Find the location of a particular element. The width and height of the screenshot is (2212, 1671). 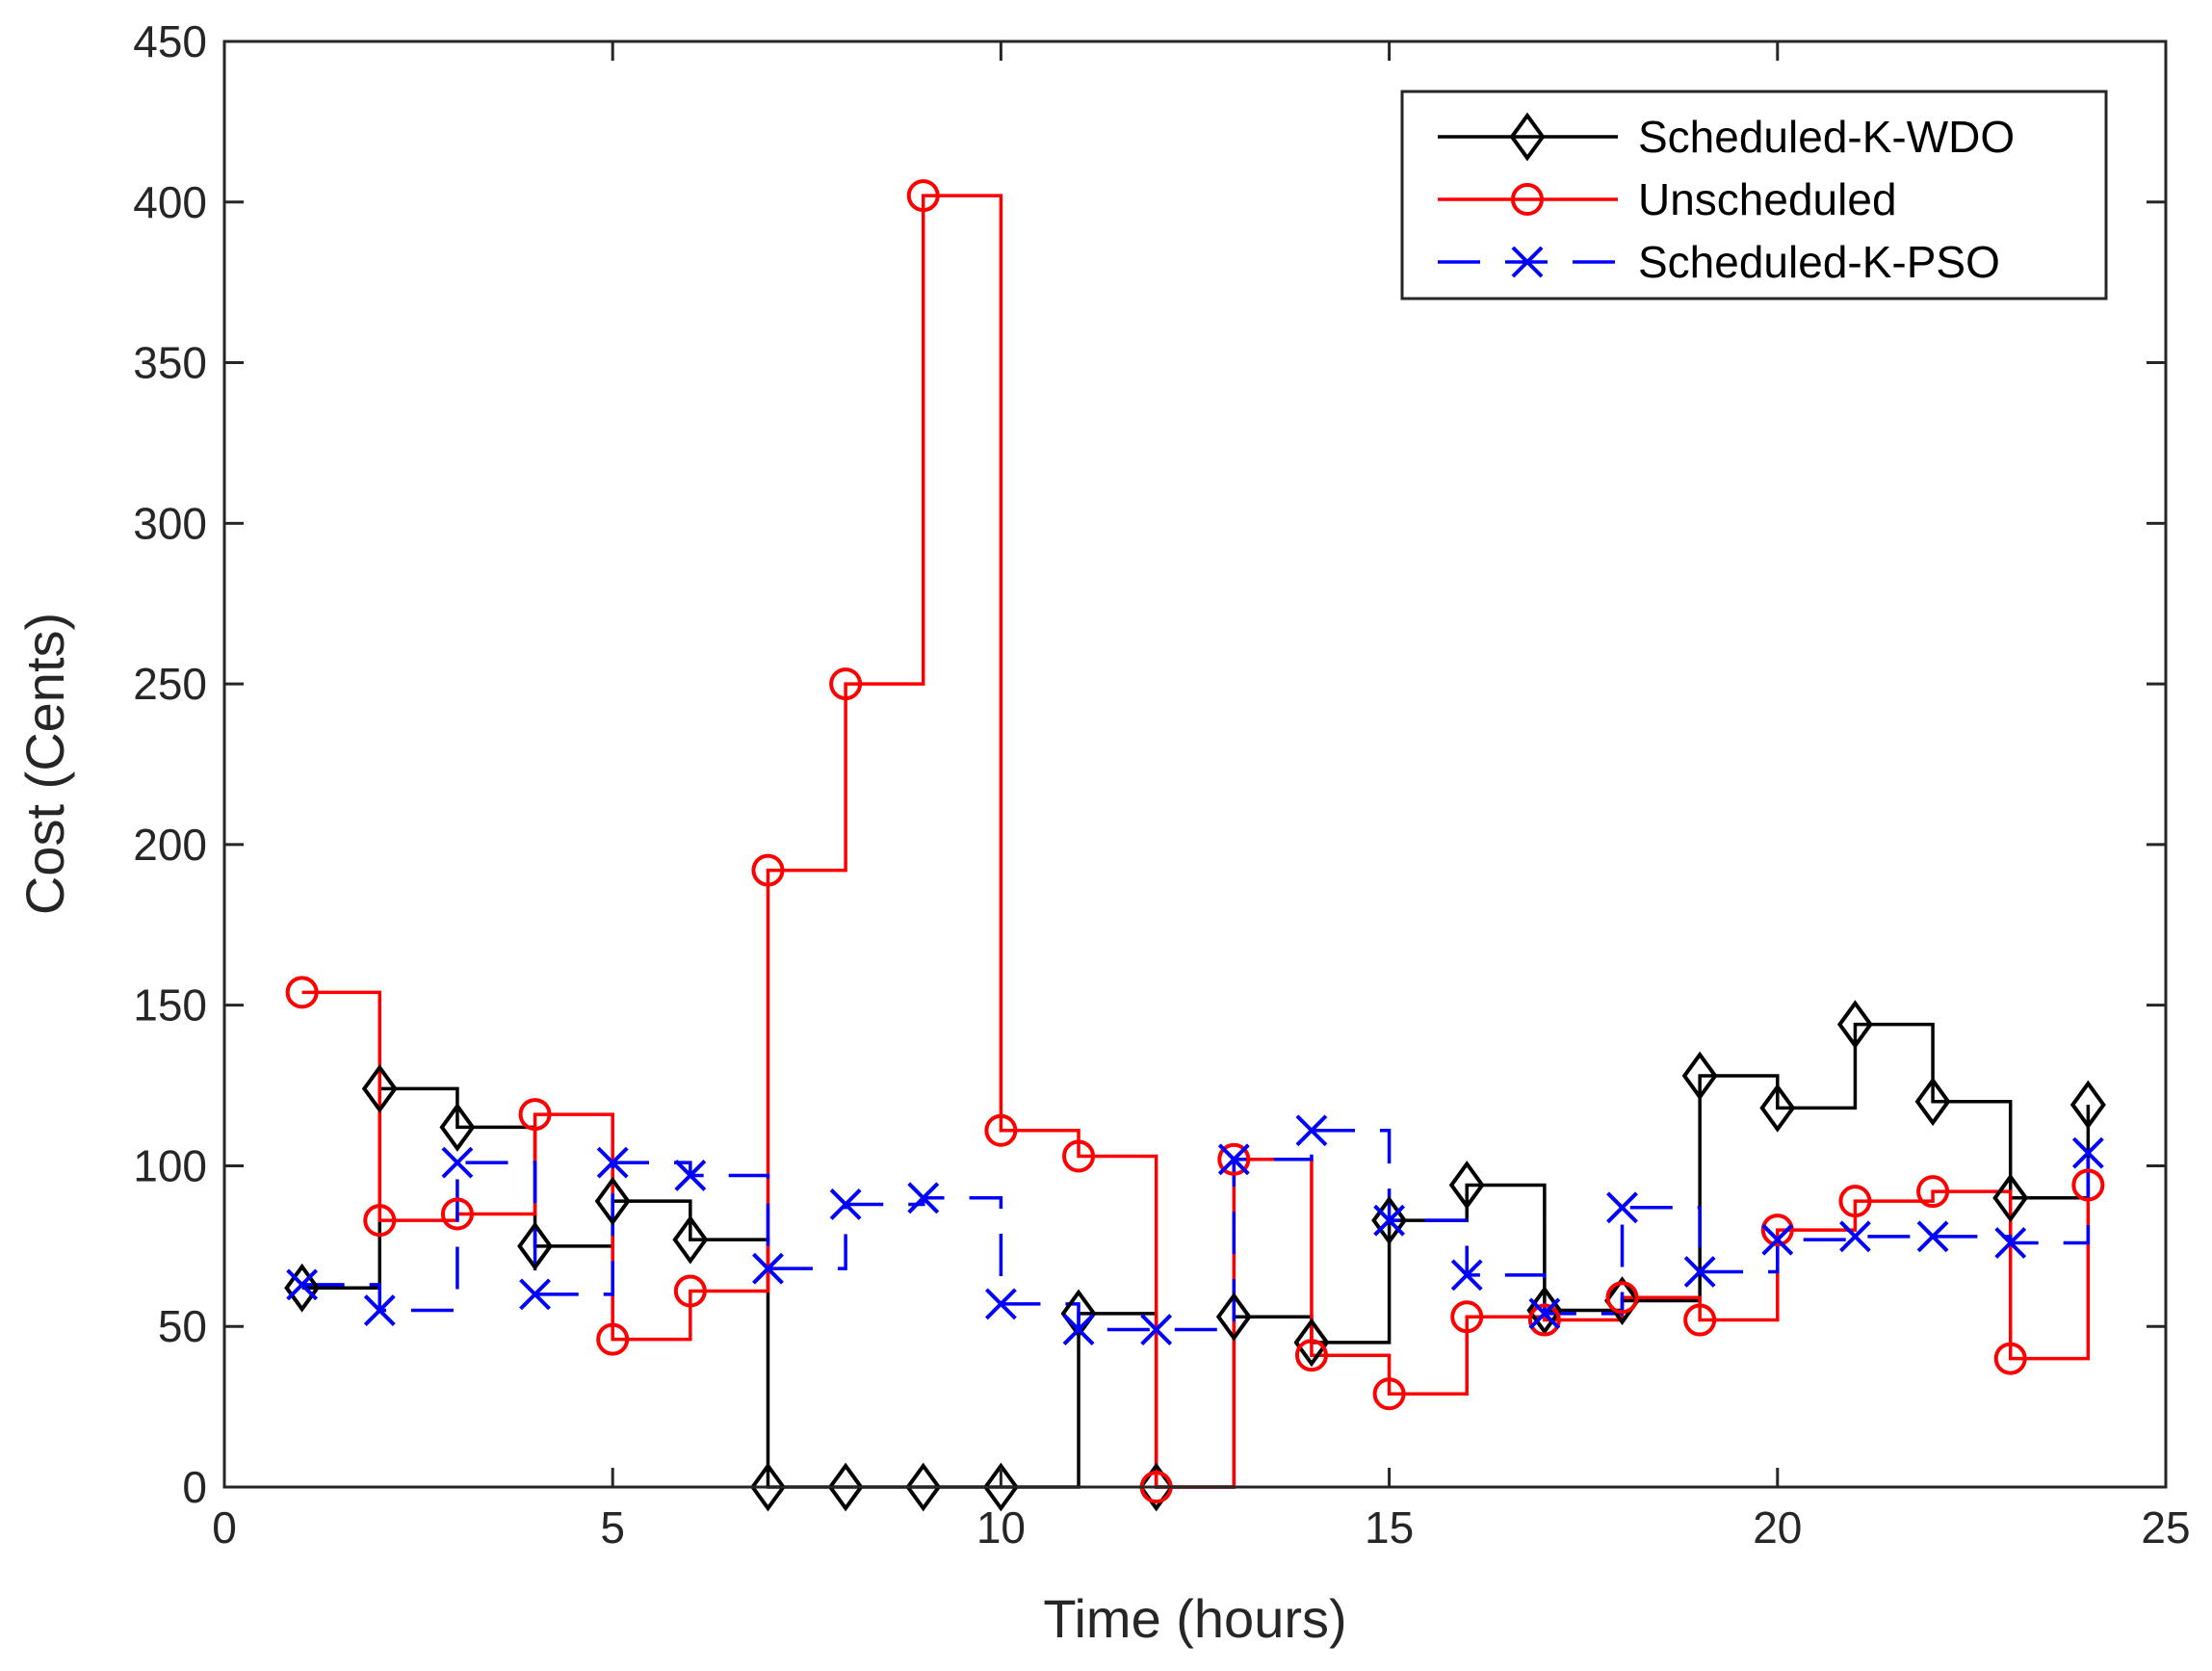

y-tick-label: 250 is located at coordinates (170, 684).